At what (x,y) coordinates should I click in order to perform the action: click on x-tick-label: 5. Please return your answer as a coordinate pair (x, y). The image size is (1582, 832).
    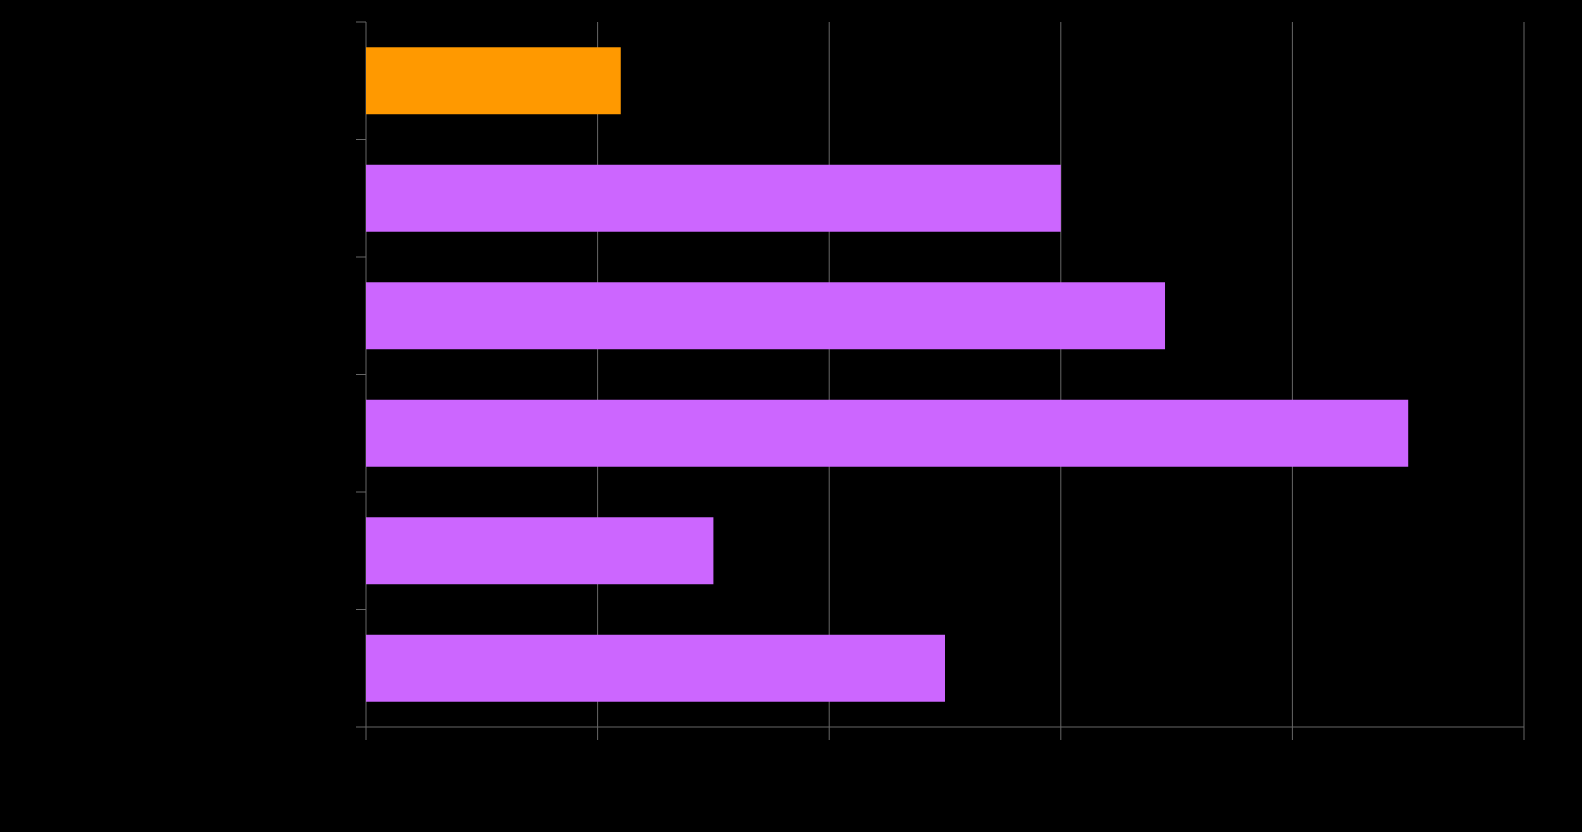
    Looking at the image, I should click on (1524, 754).